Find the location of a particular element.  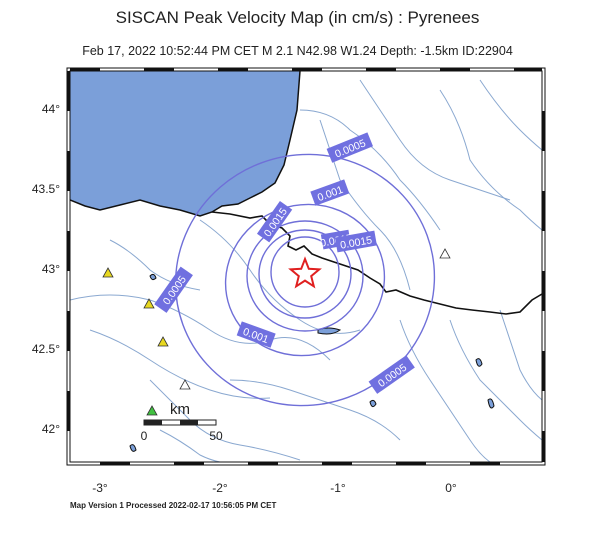

lon-label: -3° is located at coordinates (100, 488).